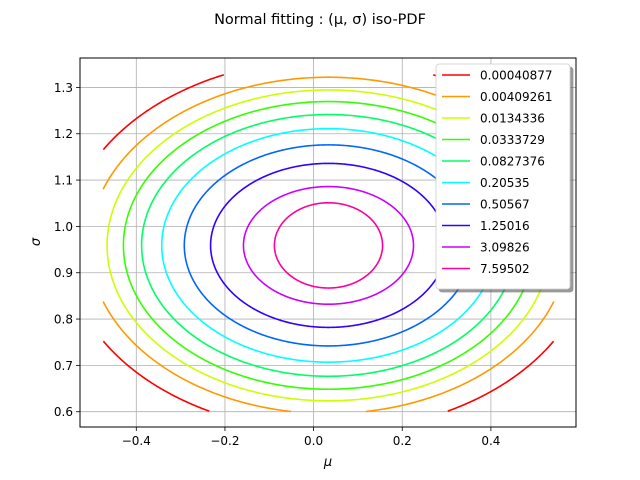  Describe the element at coordinates (63, 366) in the screenshot. I see `y-tick-label: 0.7` at that location.